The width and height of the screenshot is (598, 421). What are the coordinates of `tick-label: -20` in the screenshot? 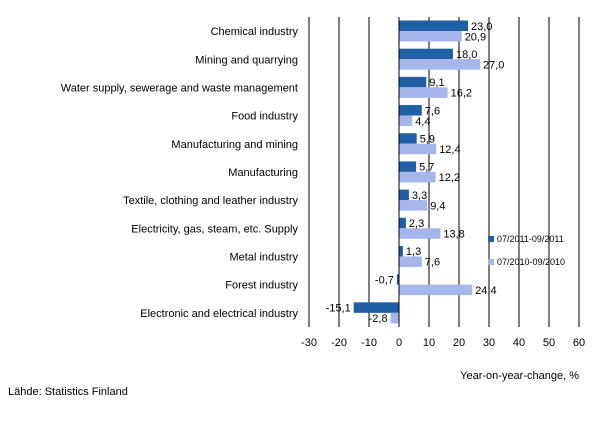 It's located at (339, 343).